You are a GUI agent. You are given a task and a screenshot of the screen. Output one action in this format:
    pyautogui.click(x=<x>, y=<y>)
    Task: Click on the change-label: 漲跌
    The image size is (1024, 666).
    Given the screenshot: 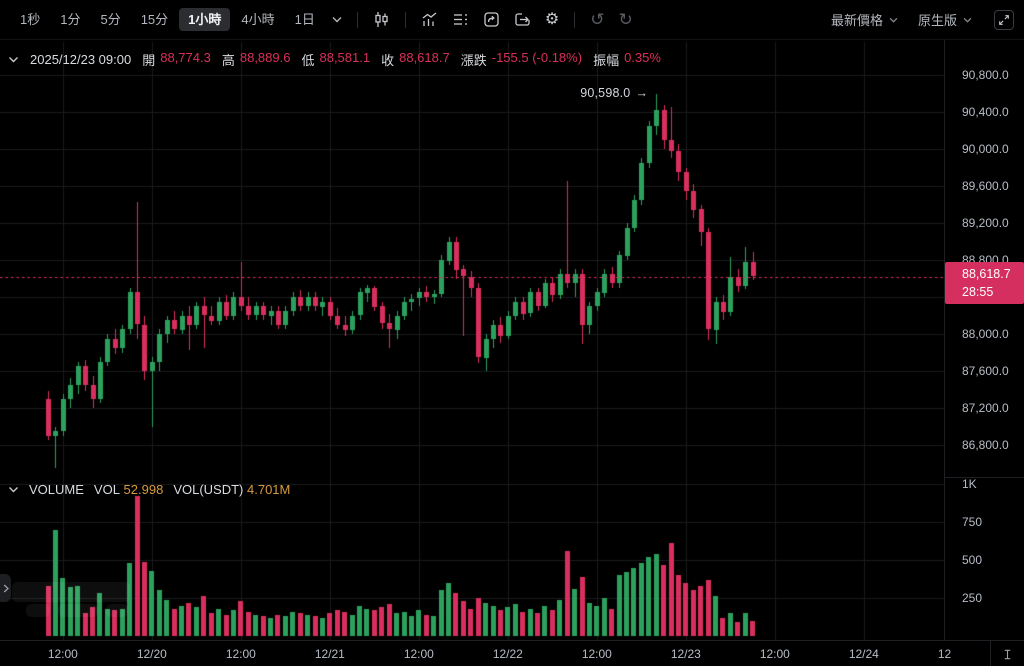 What is the action you would take?
    pyautogui.click(x=473, y=60)
    